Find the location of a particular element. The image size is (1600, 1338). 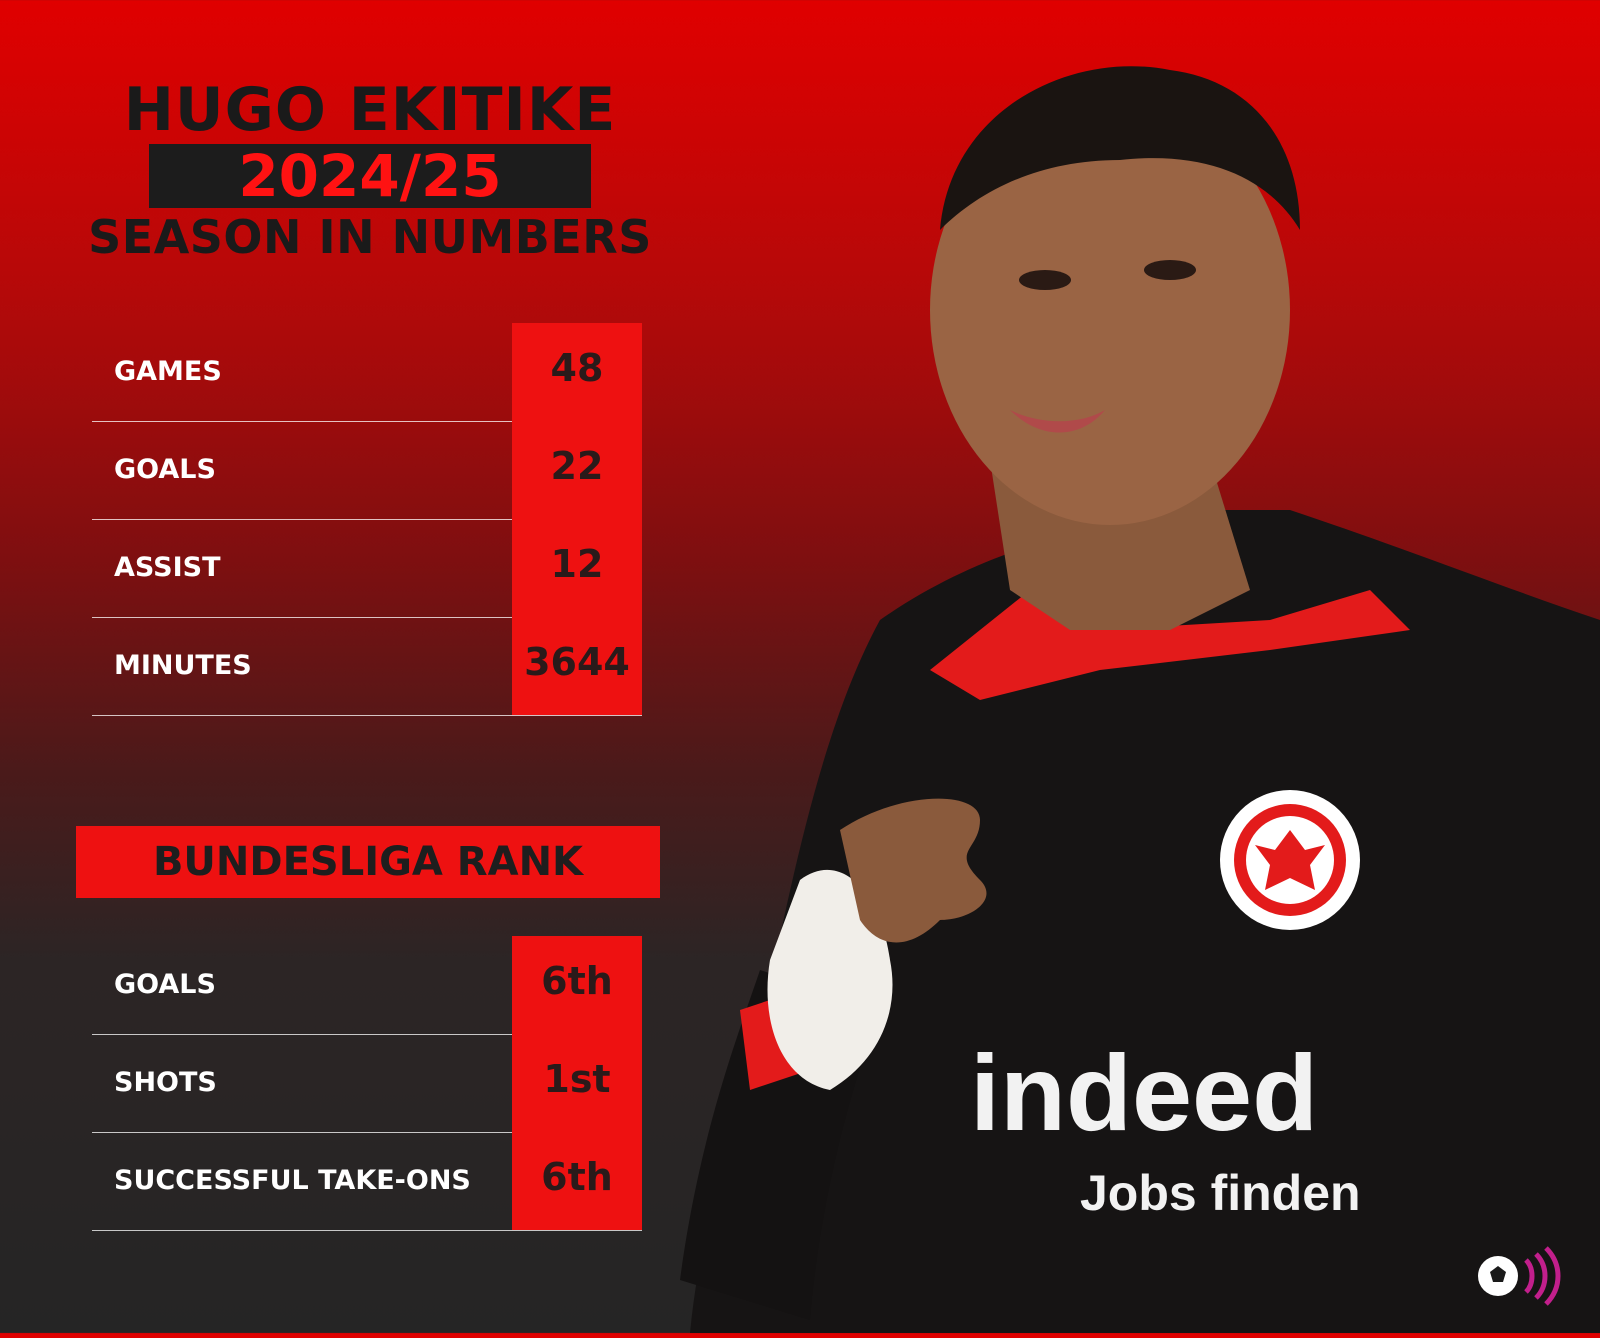

stat-value: 22 is located at coordinates (577, 470).